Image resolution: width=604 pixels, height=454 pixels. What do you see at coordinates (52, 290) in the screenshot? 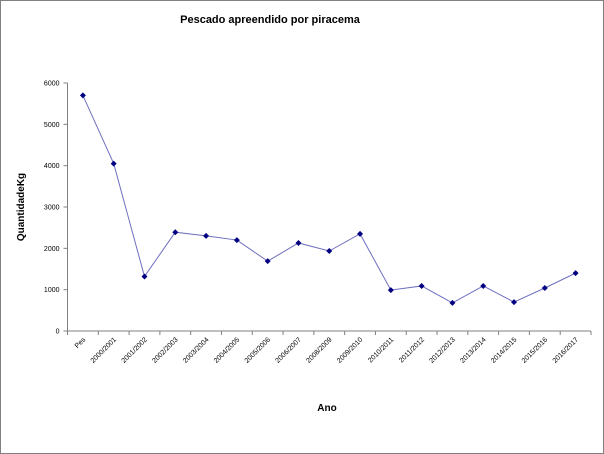
I see `y-tick-label: 1000` at bounding box center [52, 290].